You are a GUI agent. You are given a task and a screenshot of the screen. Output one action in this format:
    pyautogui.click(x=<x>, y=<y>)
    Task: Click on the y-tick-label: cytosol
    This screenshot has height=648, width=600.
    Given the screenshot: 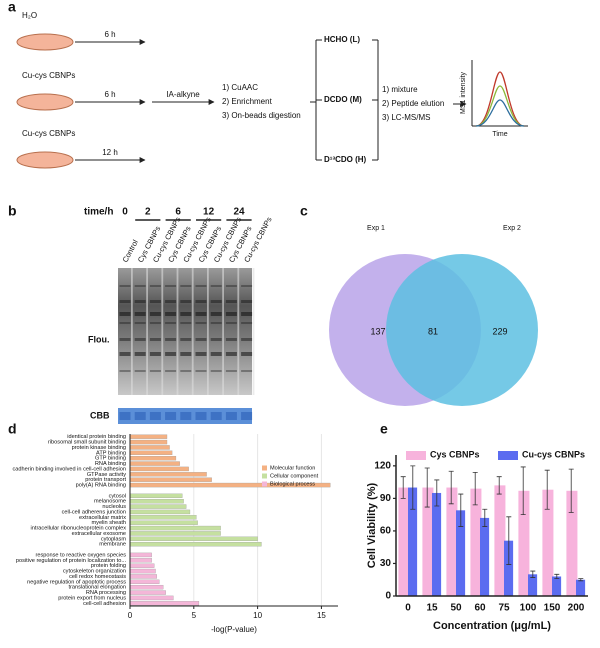 What is the action you would take?
    pyautogui.click(x=117, y=496)
    